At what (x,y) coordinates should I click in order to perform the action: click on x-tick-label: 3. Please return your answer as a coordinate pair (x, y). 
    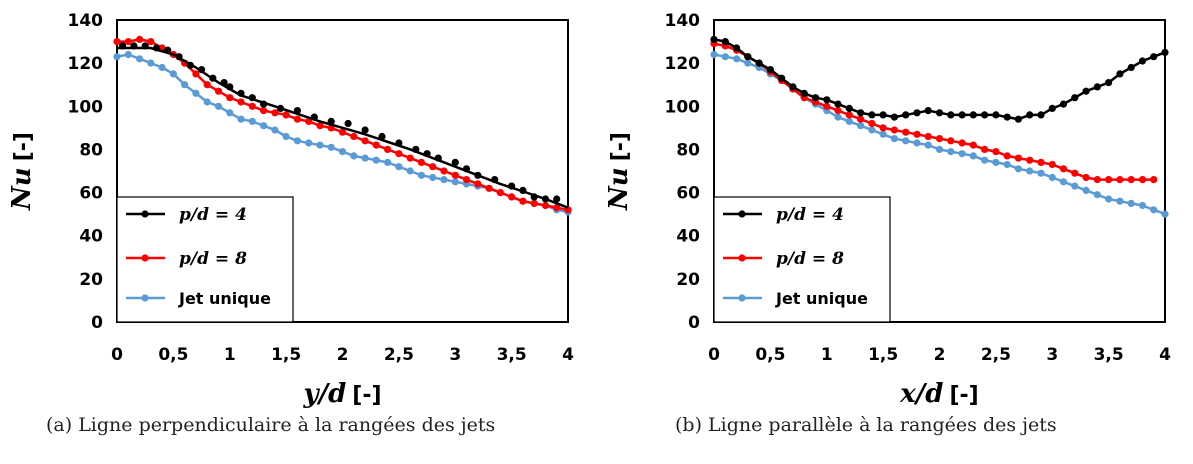
    Looking at the image, I should click on (455, 355).